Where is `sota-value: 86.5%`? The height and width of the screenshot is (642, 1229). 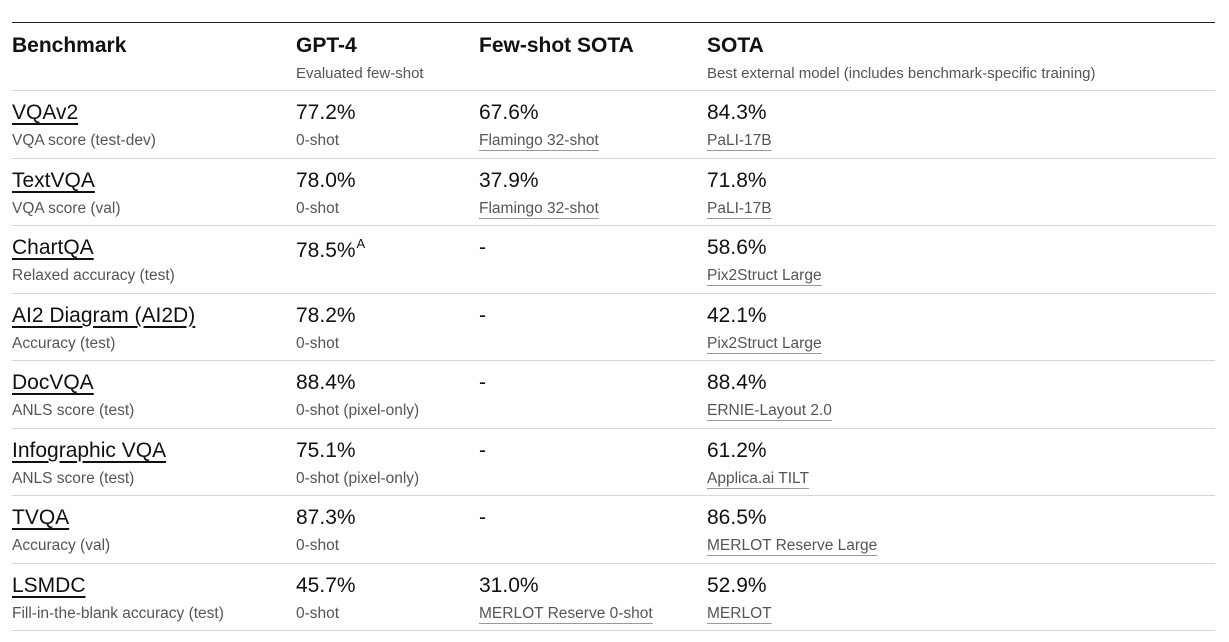
sota-value: 86.5% is located at coordinates (737, 517).